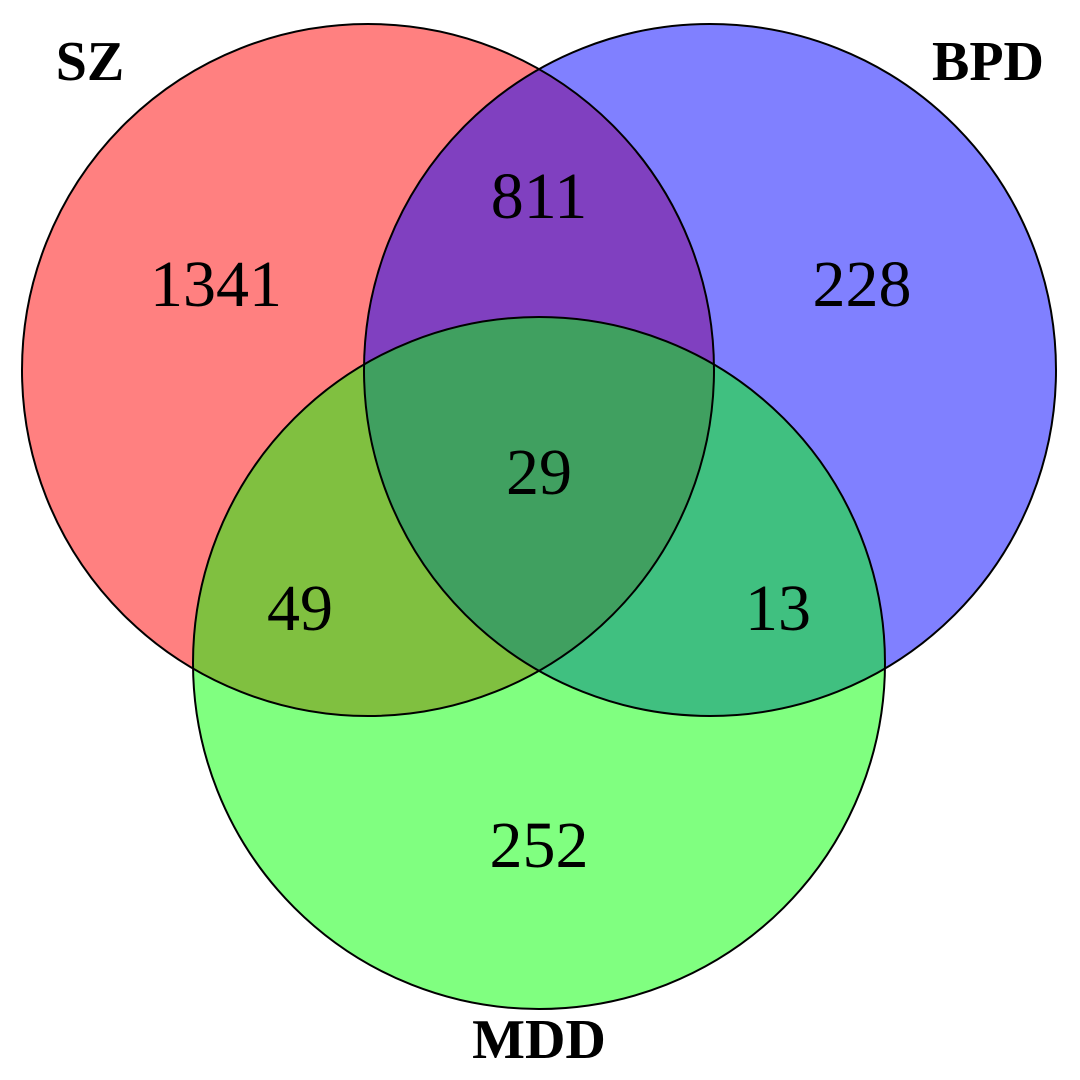  What do you see at coordinates (988, 62) in the screenshot?
I see `bpd-label: BPD` at bounding box center [988, 62].